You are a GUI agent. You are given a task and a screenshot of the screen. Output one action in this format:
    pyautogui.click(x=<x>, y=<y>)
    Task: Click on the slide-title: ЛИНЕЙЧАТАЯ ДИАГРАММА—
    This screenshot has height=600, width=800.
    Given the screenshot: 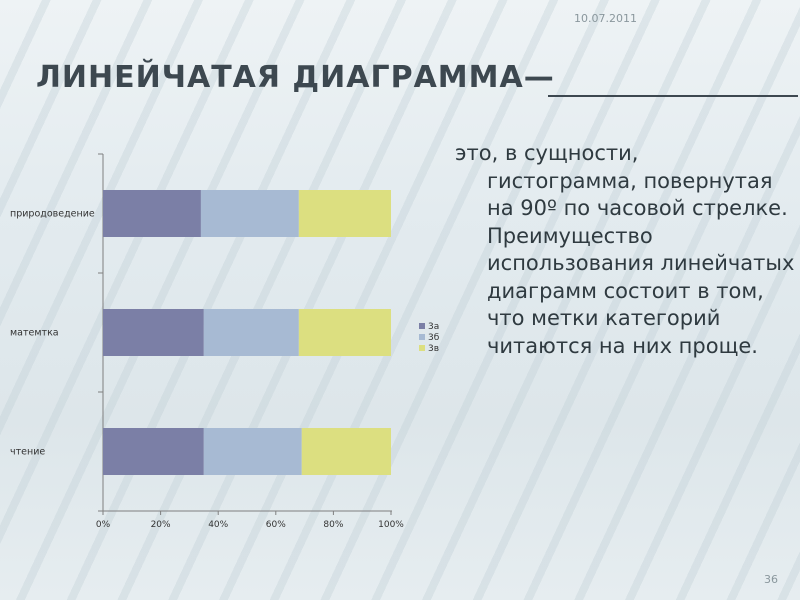 What is the action you would take?
    pyautogui.click(x=295, y=77)
    